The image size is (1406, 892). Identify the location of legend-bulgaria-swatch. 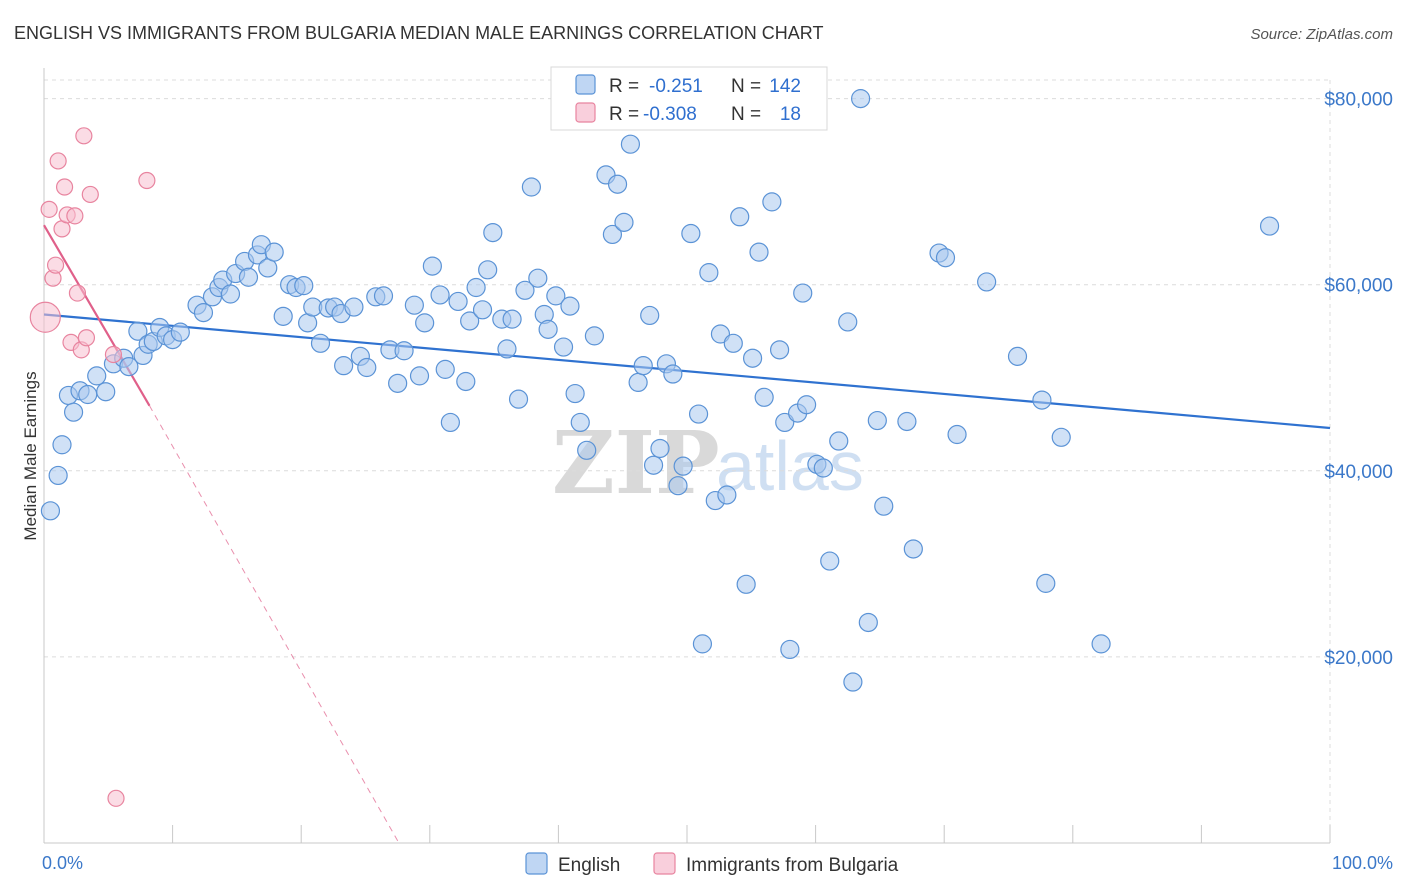
(664, 863).